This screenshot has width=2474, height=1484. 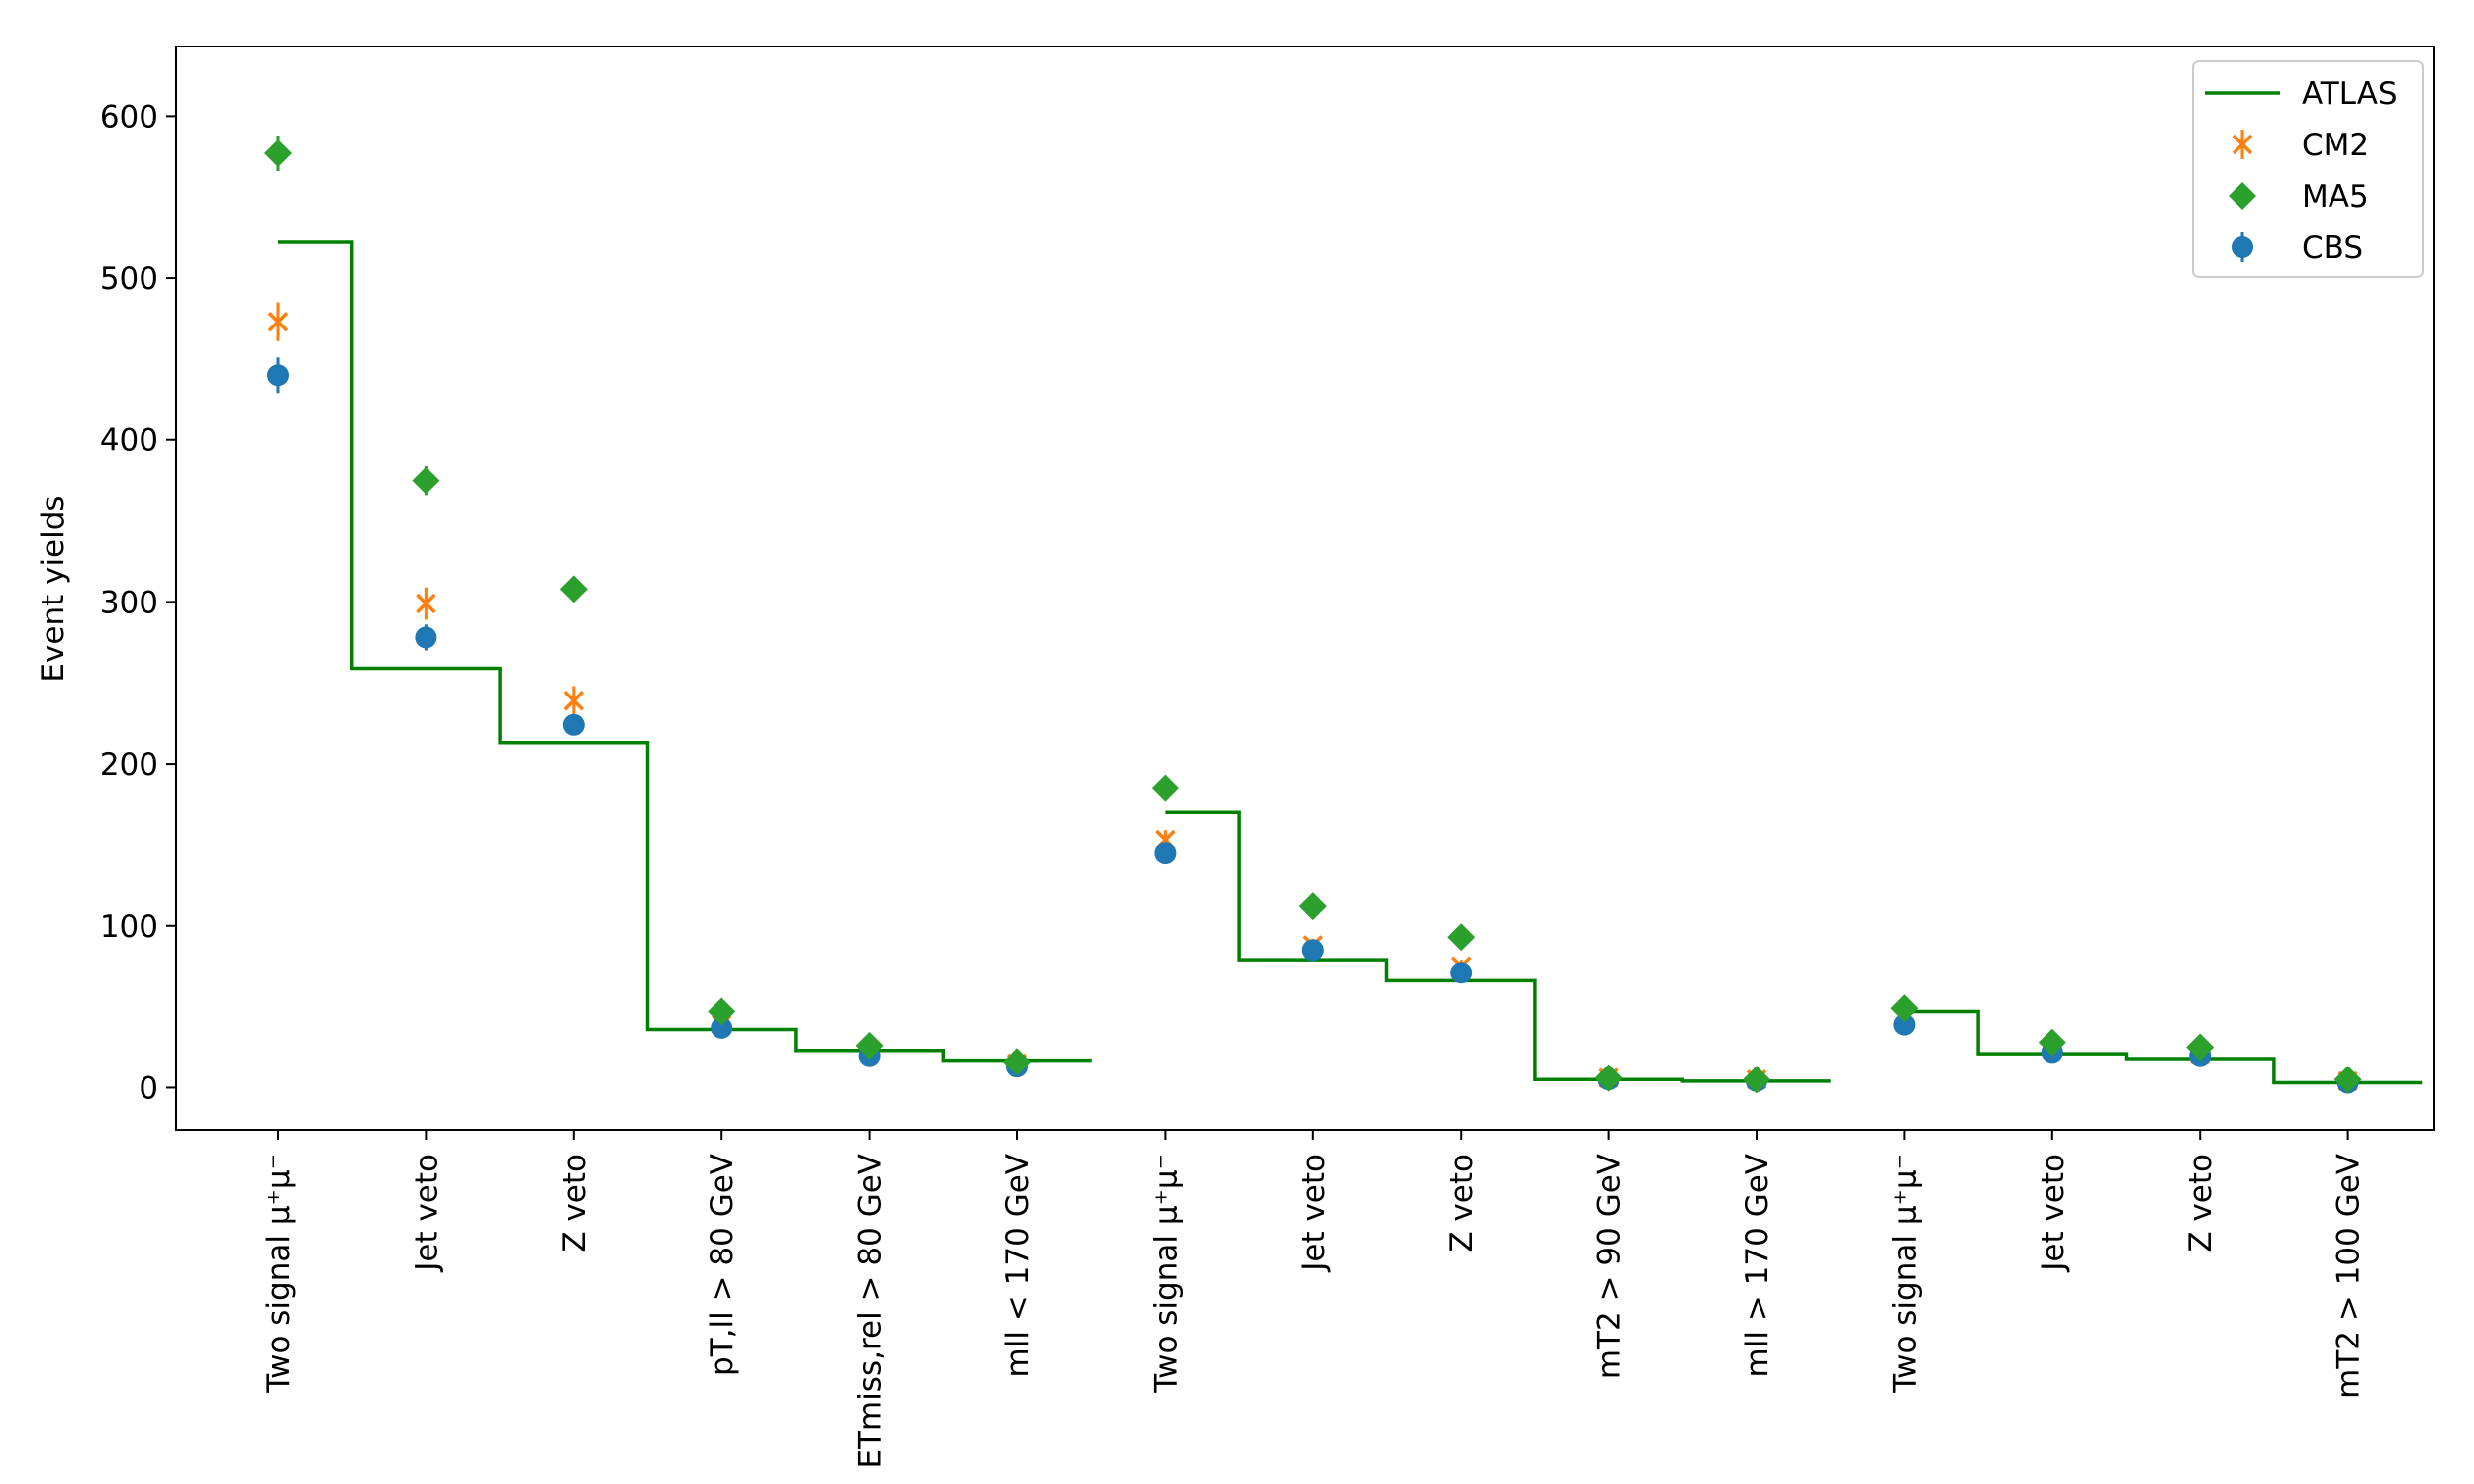 I want to click on legend-entry-atlas: ATLAS, so click(x=2301, y=94).